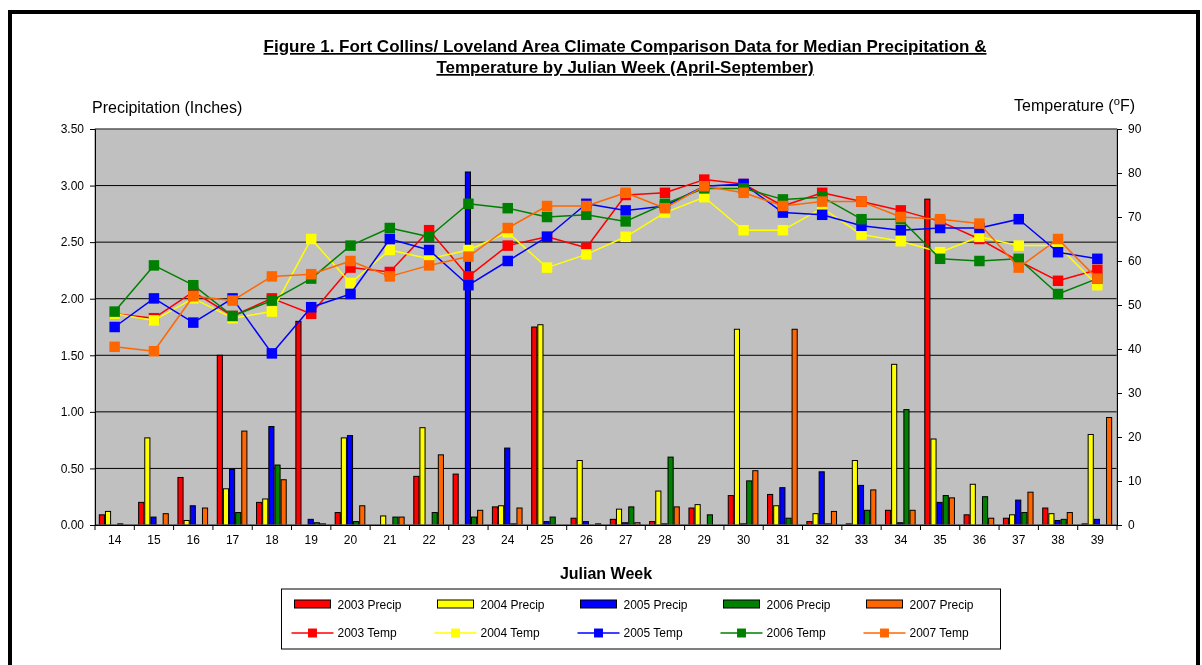 Image resolution: width=1202 pixels, height=665 pixels. Describe the element at coordinates (796, 633) in the screenshot. I see `legend-label: 2006 Temp` at that location.